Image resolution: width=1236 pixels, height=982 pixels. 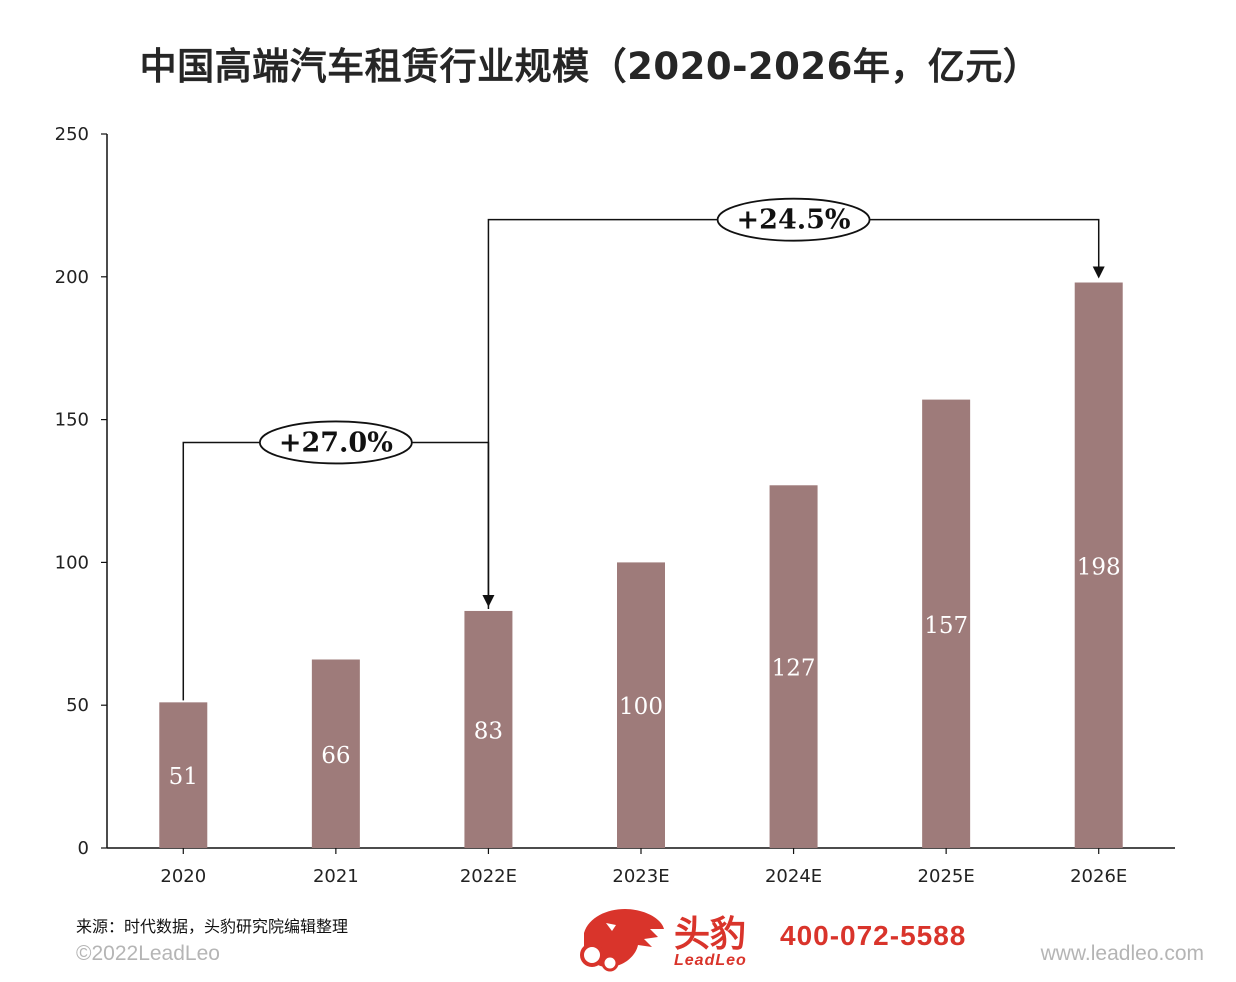 What do you see at coordinates (336, 876) in the screenshot?
I see `x-tick-label: 2021` at bounding box center [336, 876].